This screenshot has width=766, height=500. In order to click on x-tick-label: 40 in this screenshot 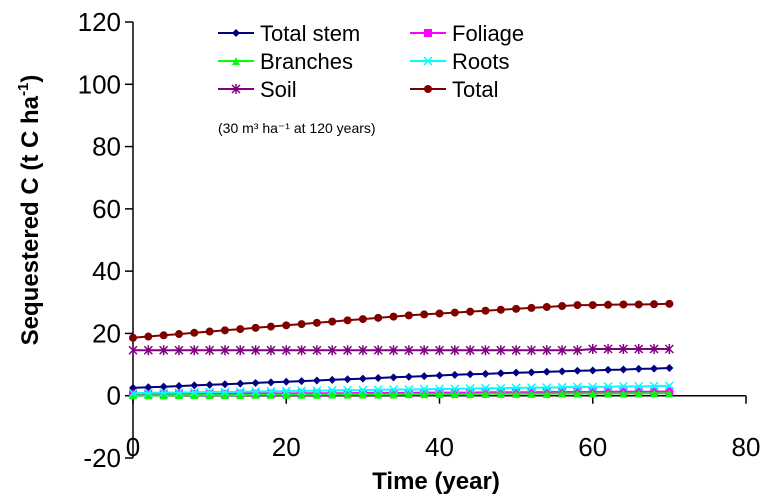, I will do `click(439, 447)`.